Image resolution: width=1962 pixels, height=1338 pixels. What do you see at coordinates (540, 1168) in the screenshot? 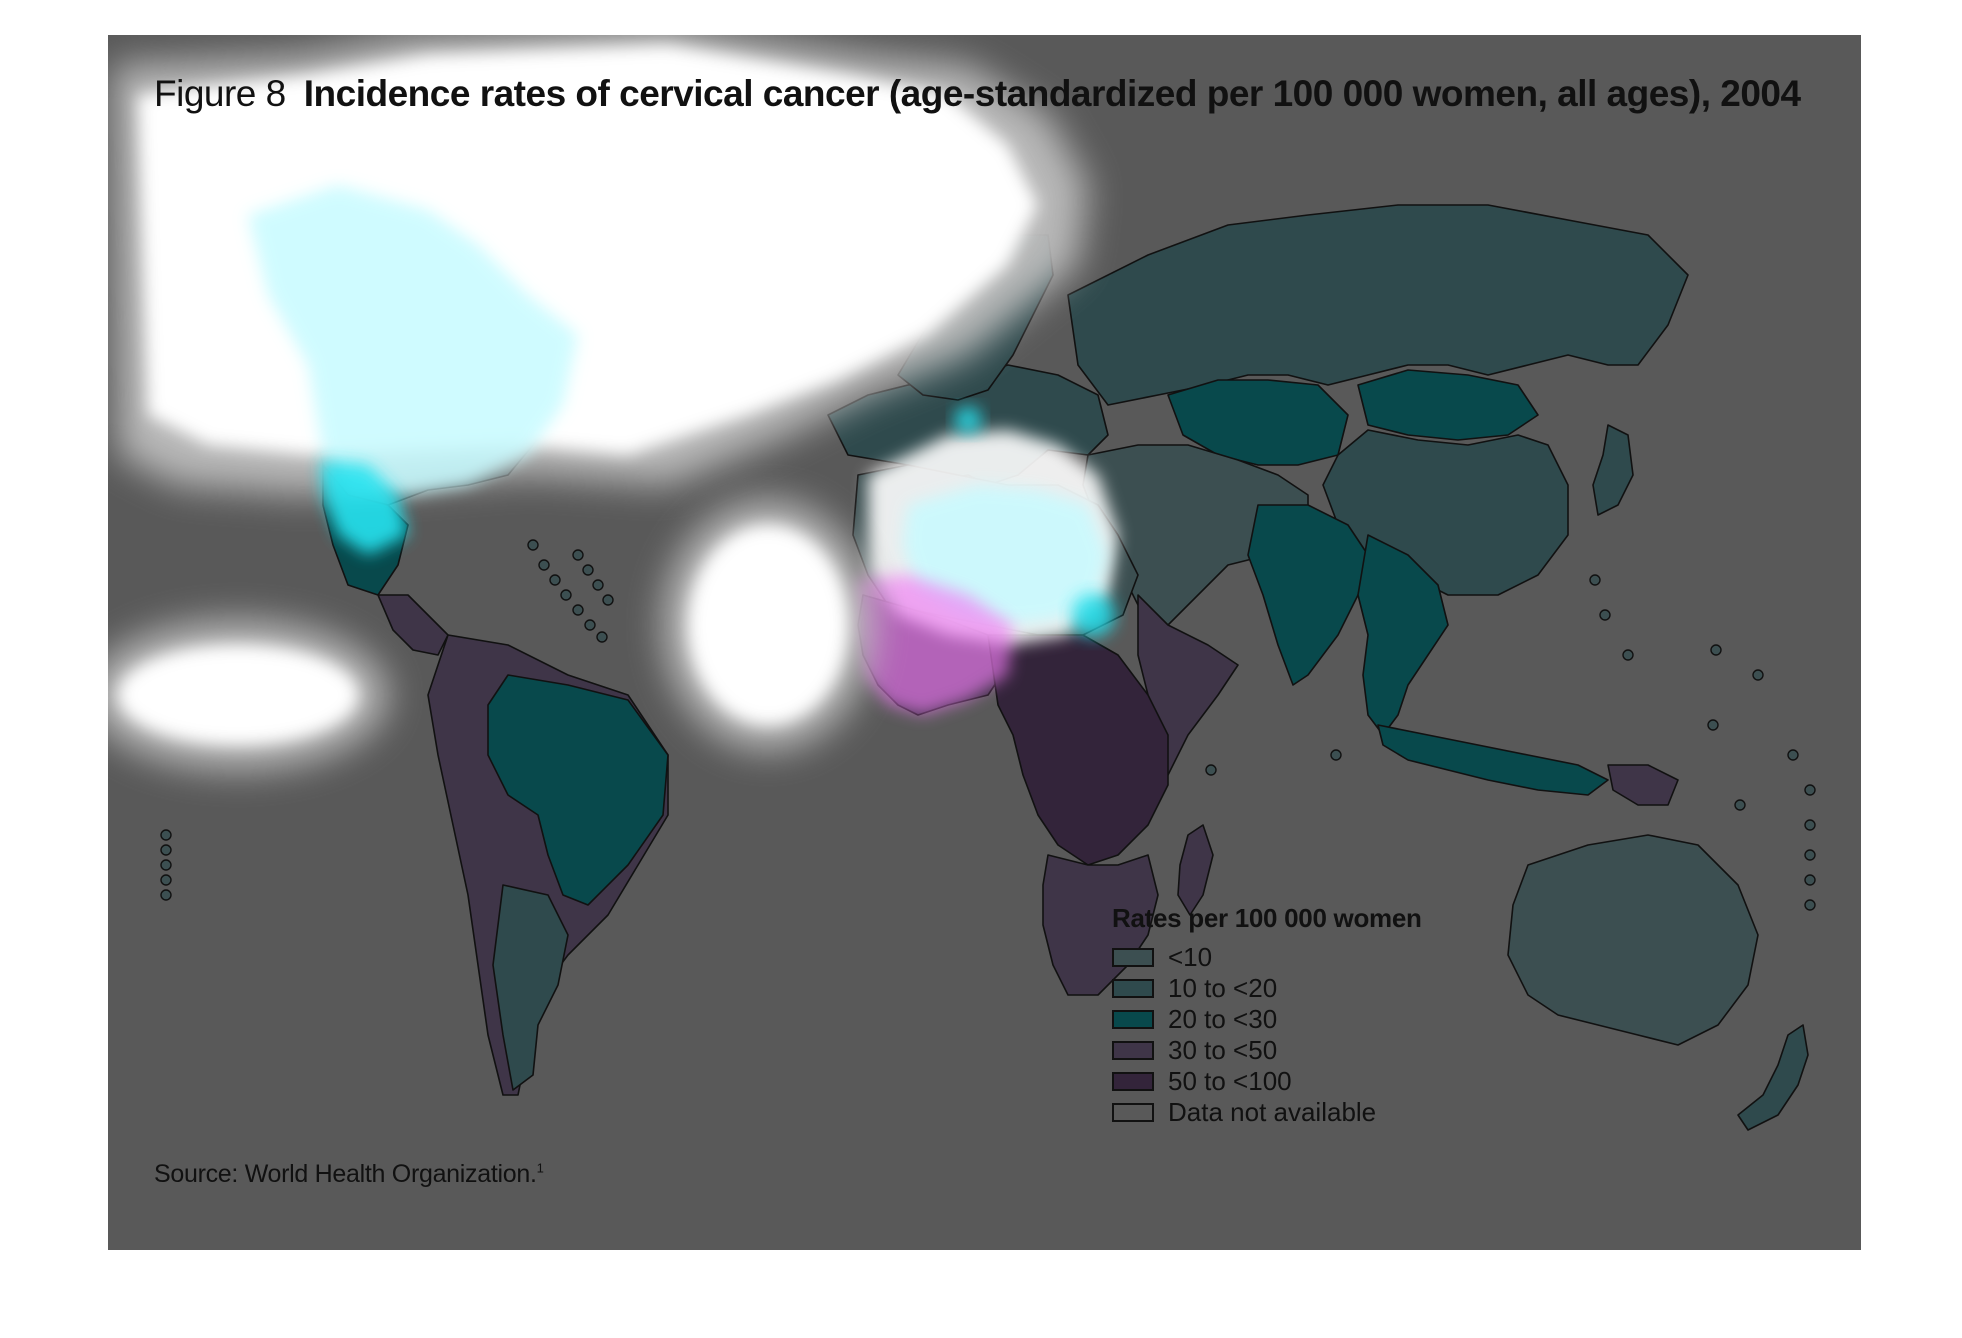
I see `source-reference: 1` at bounding box center [540, 1168].